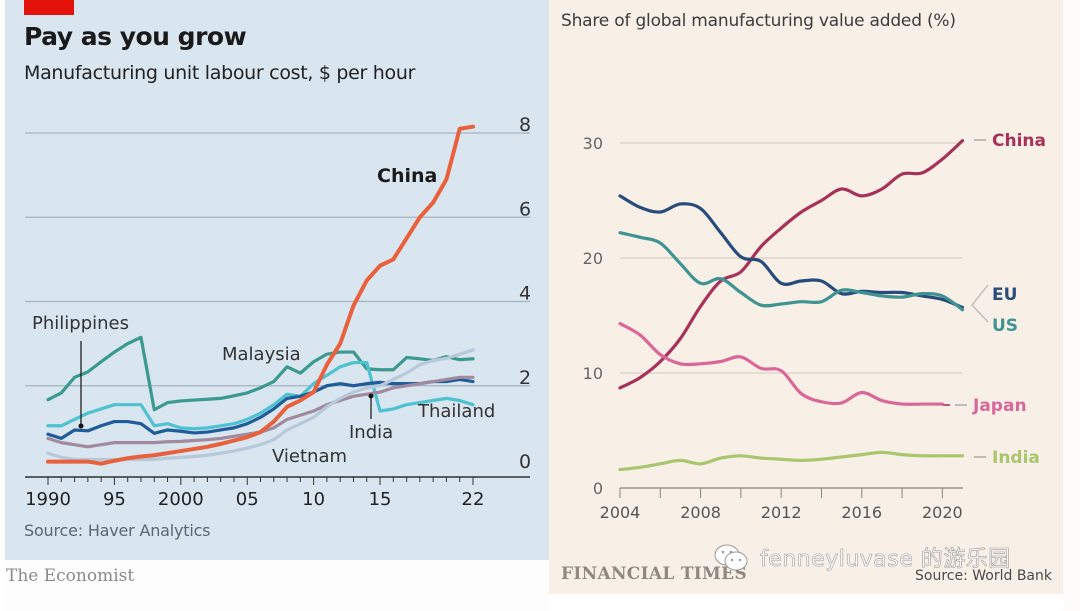 The height and width of the screenshot is (611, 1080). Describe the element at coordinates (1004, 295) in the screenshot. I see `ft-label-eu: EU` at that location.